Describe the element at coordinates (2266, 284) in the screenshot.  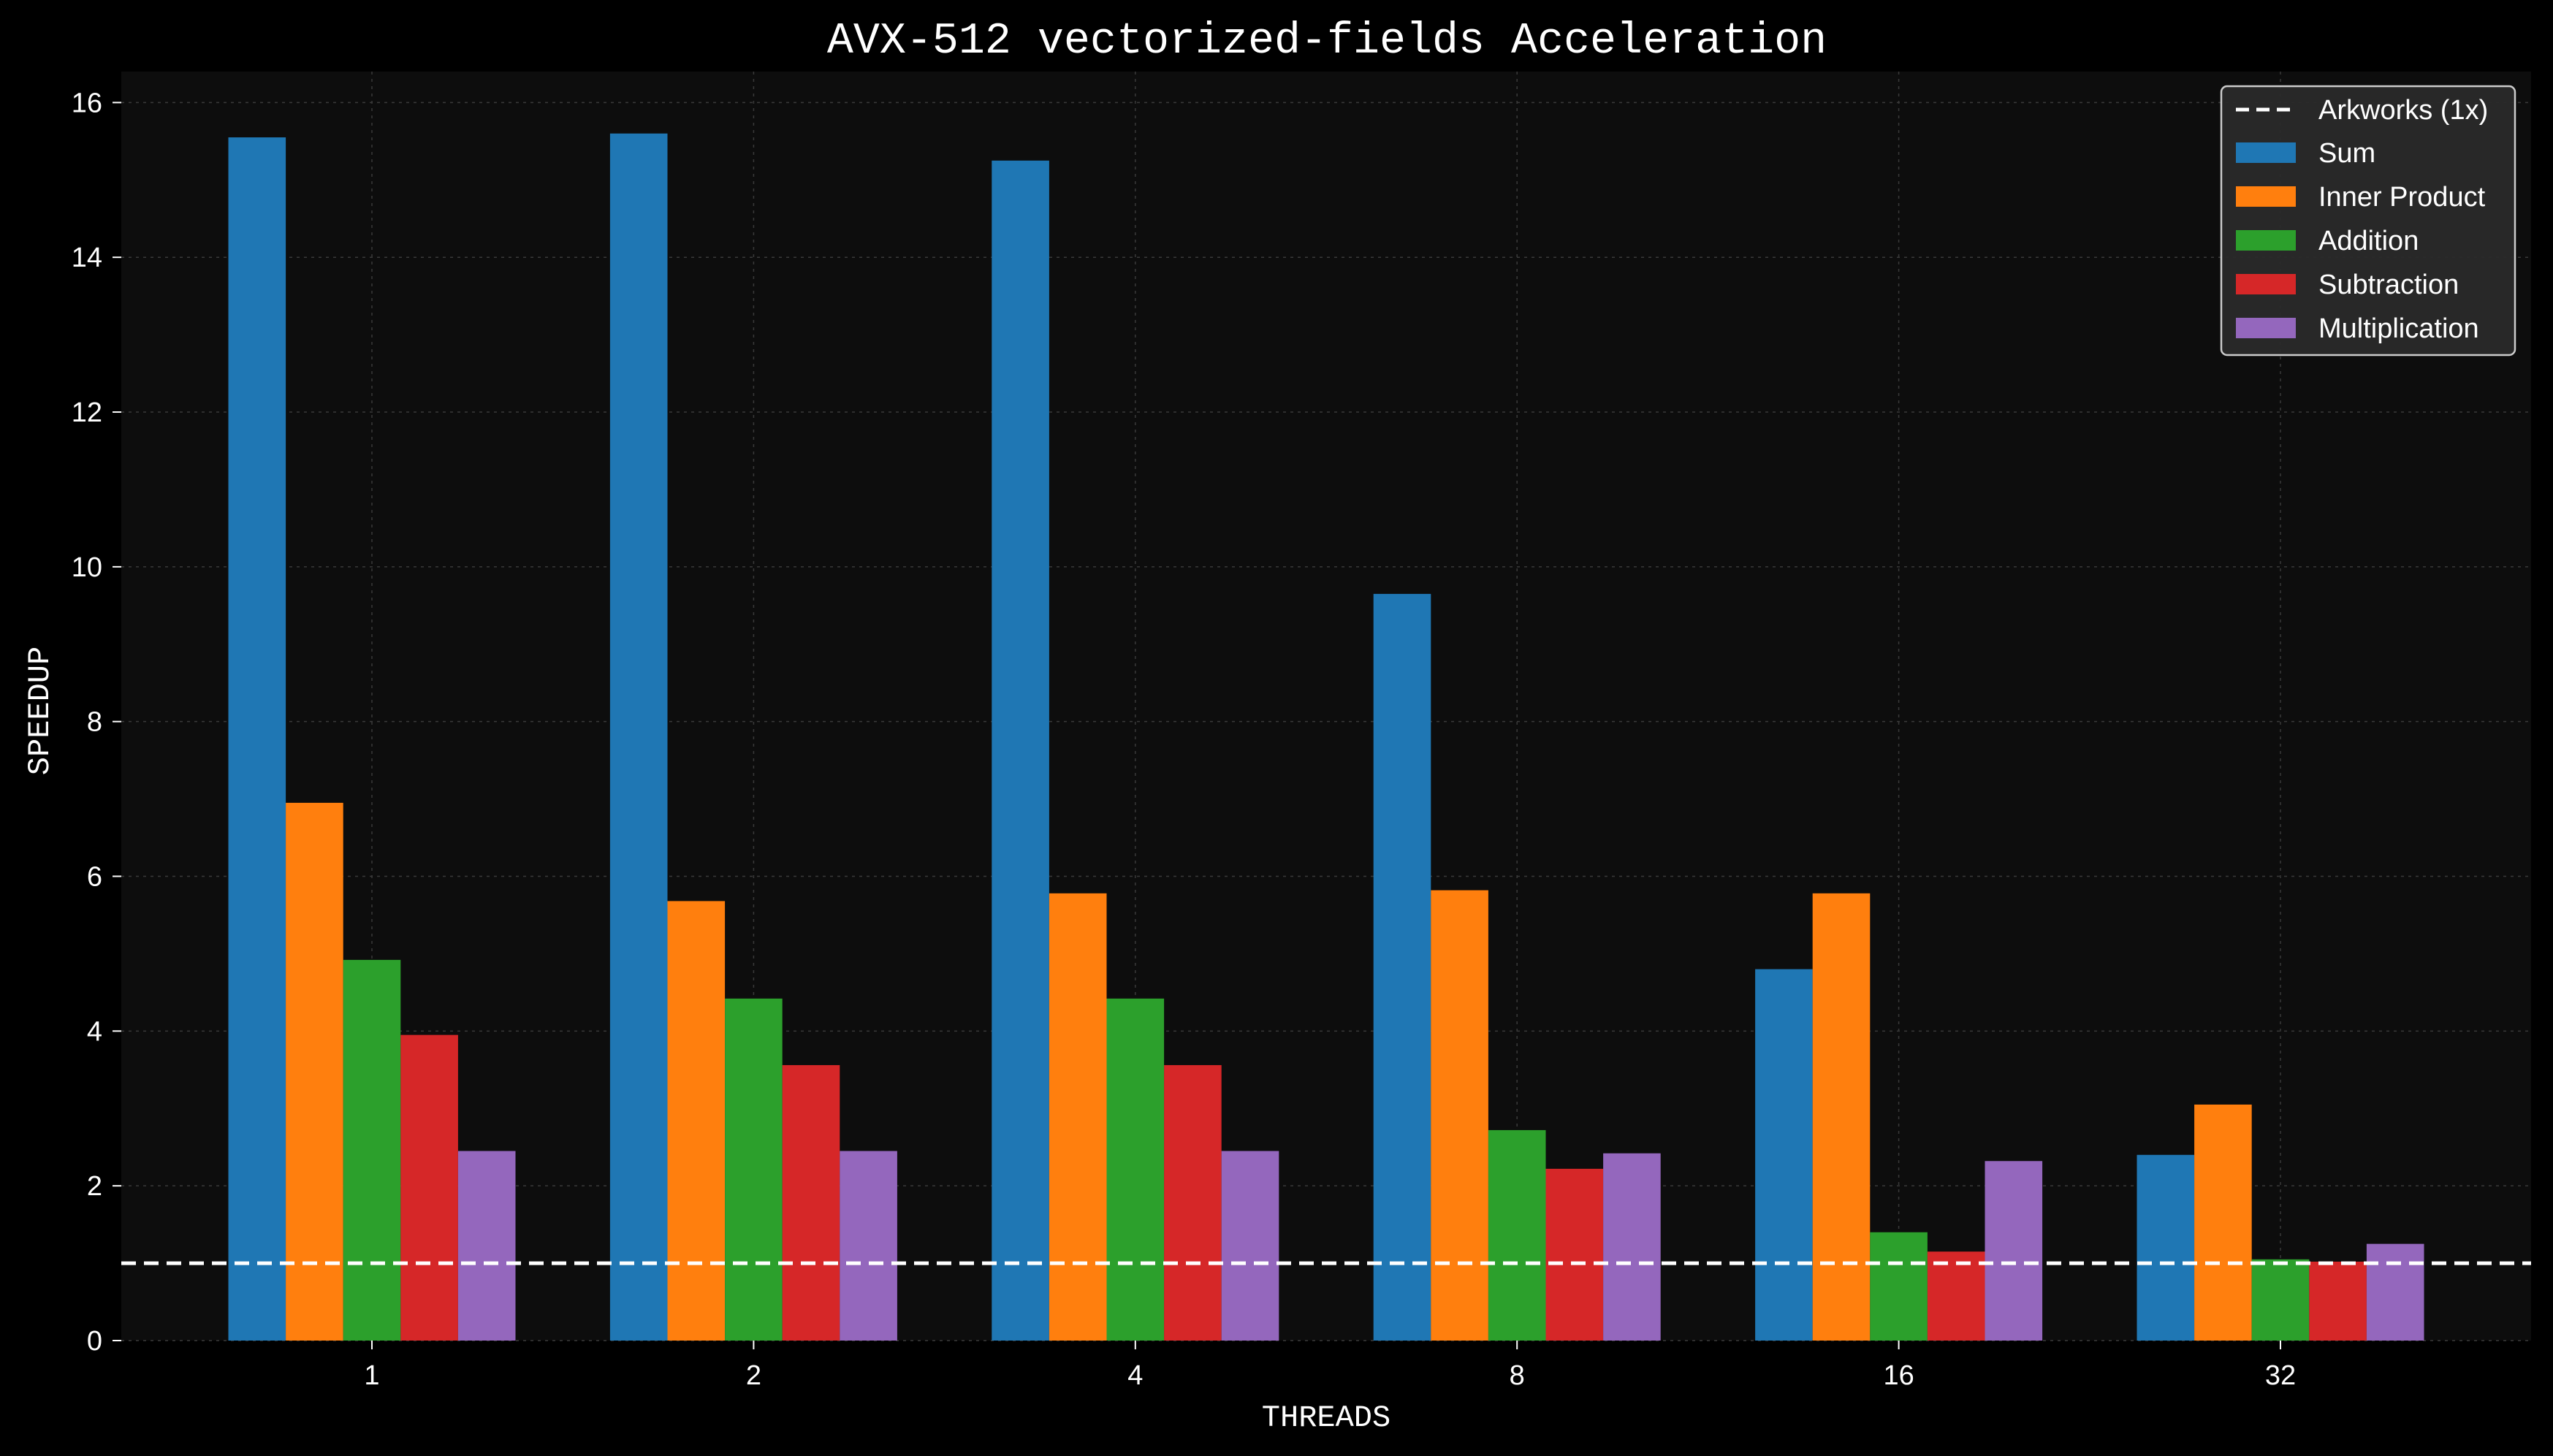
I see `legend-swatch-subtraction` at that location.